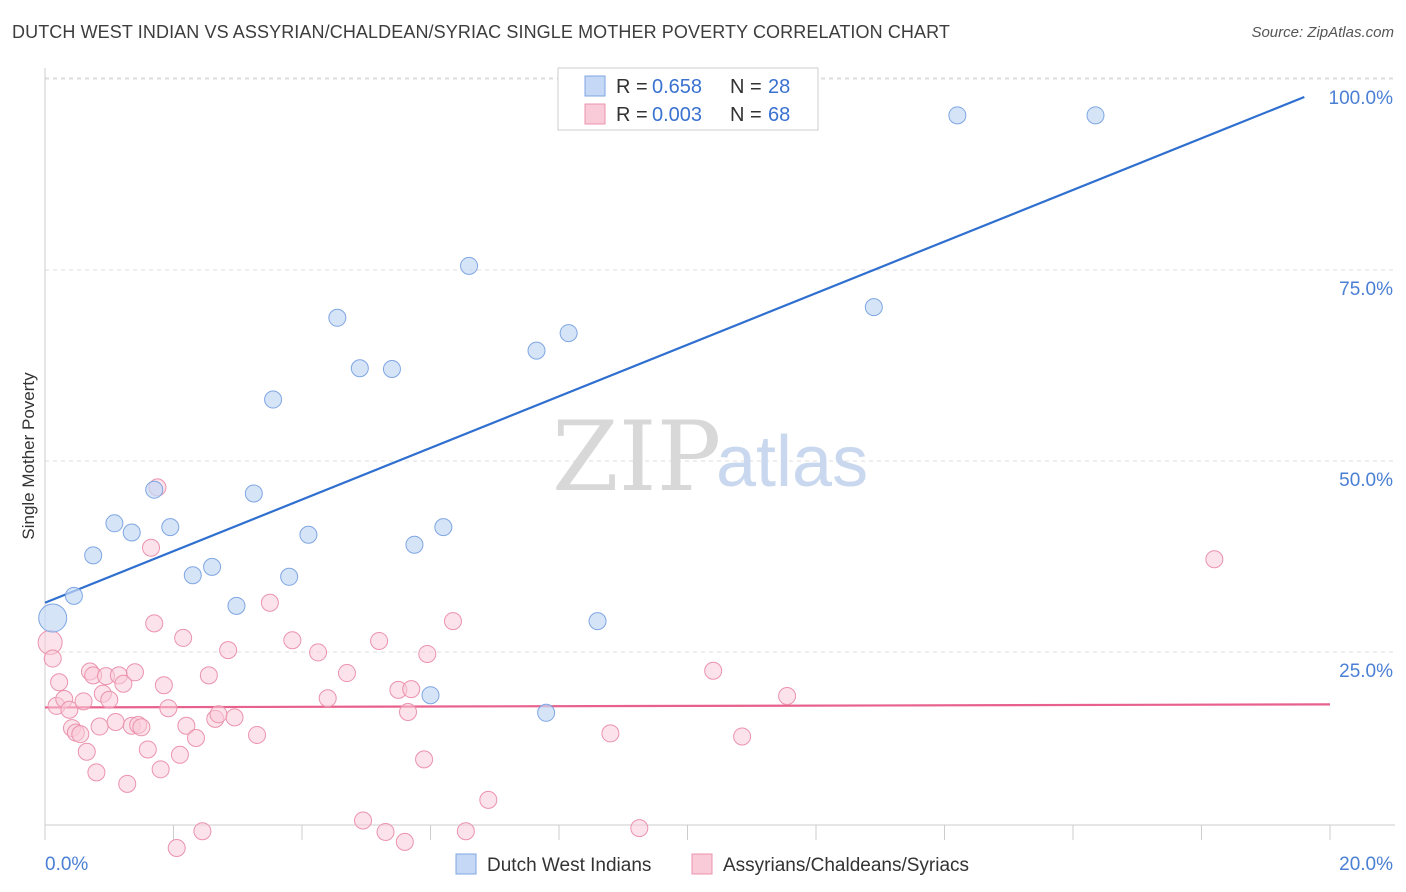  Describe the element at coordinates (746, 115) in the screenshot. I see `legend-n-label-2: N =` at that location.